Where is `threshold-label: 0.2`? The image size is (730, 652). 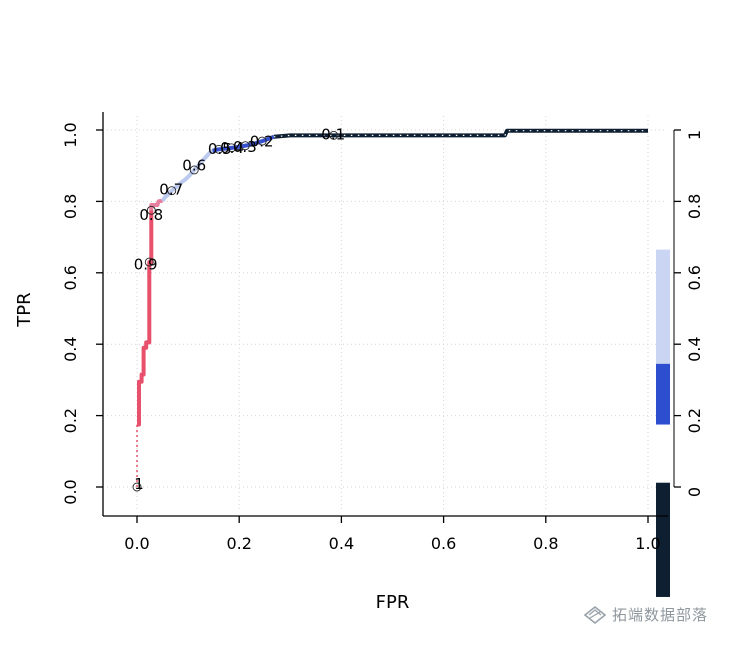 threshold-label: 0.2 is located at coordinates (262, 141).